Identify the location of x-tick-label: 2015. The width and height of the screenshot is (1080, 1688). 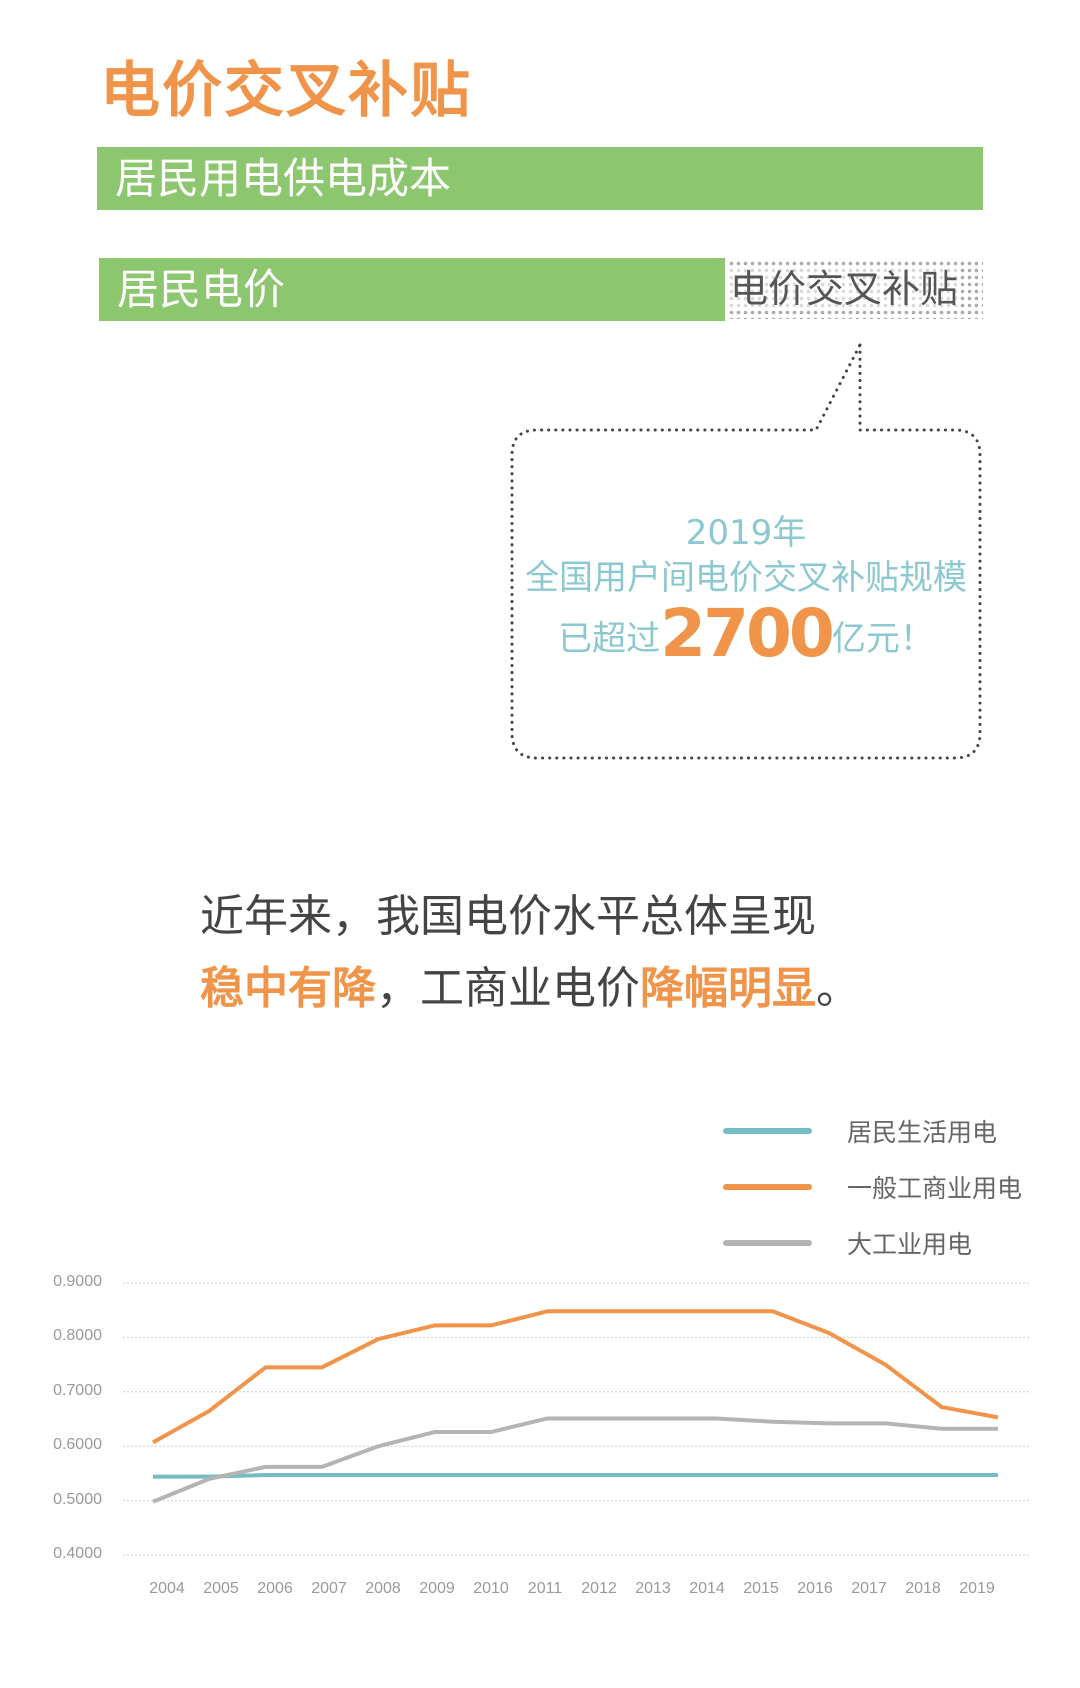
(761, 1588).